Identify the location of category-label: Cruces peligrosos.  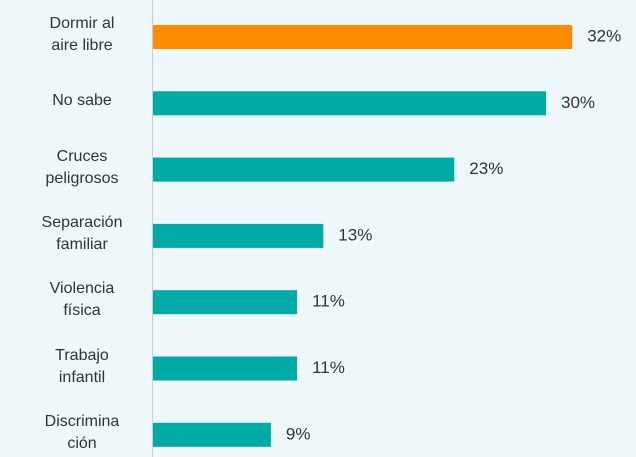
(82, 167).